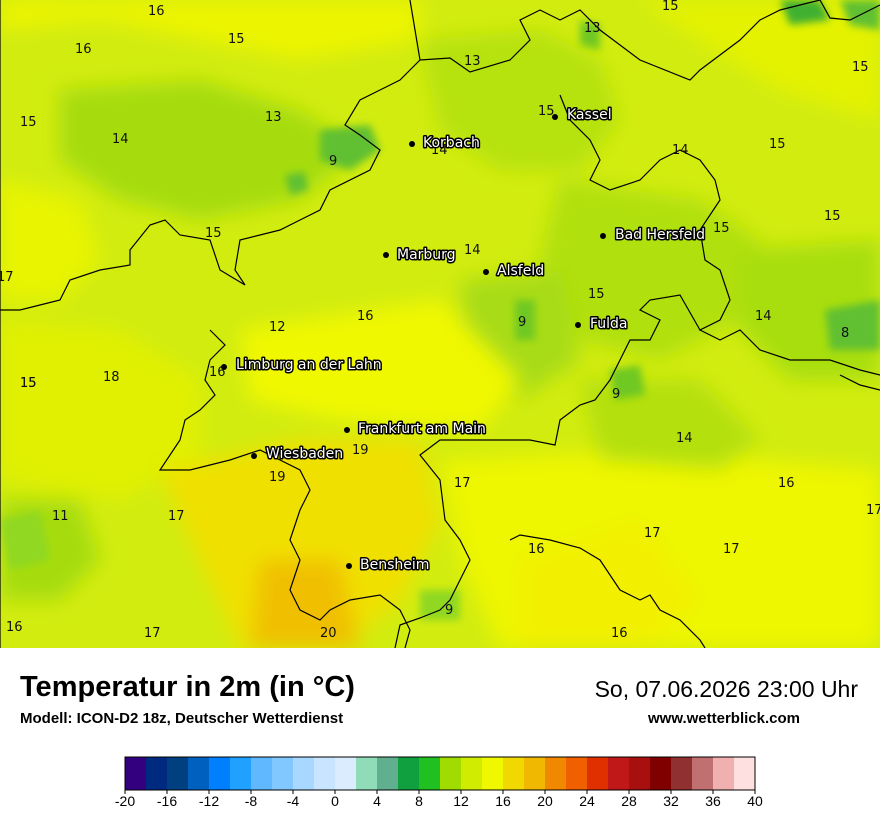 The height and width of the screenshot is (830, 880). Describe the element at coordinates (277, 327) in the screenshot. I see `value-label: 12` at that location.